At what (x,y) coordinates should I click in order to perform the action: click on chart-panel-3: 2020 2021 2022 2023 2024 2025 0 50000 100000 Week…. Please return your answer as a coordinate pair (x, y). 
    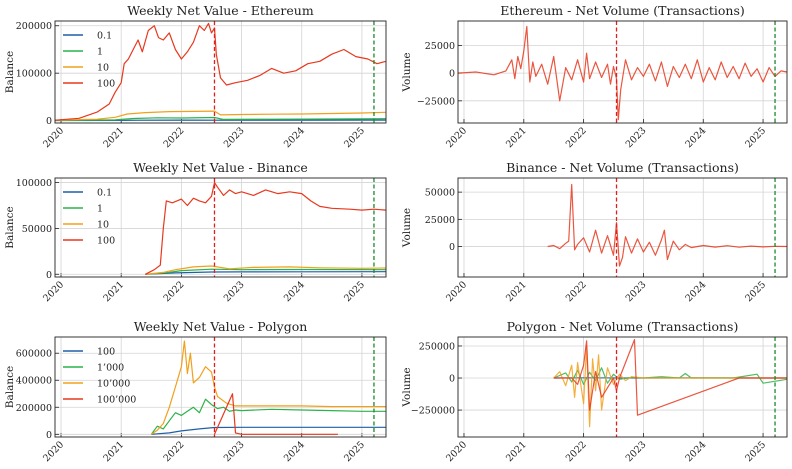
    Looking at the image, I should click on (195, 232).